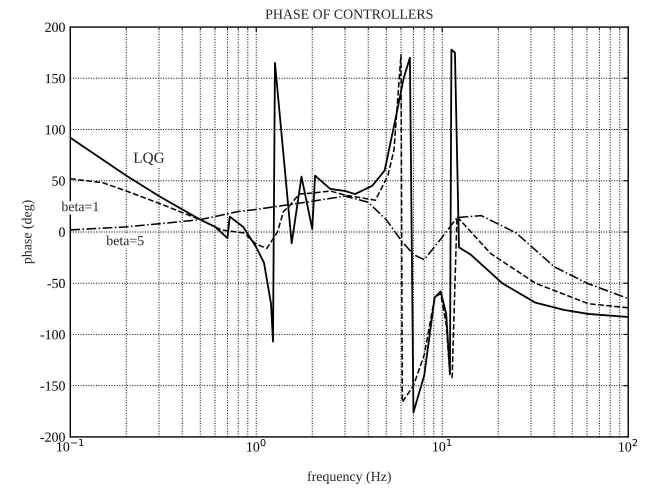 This screenshot has height=492, width=645. What do you see at coordinates (58, 181) in the screenshot?
I see `y-tick-label: 50` at bounding box center [58, 181].